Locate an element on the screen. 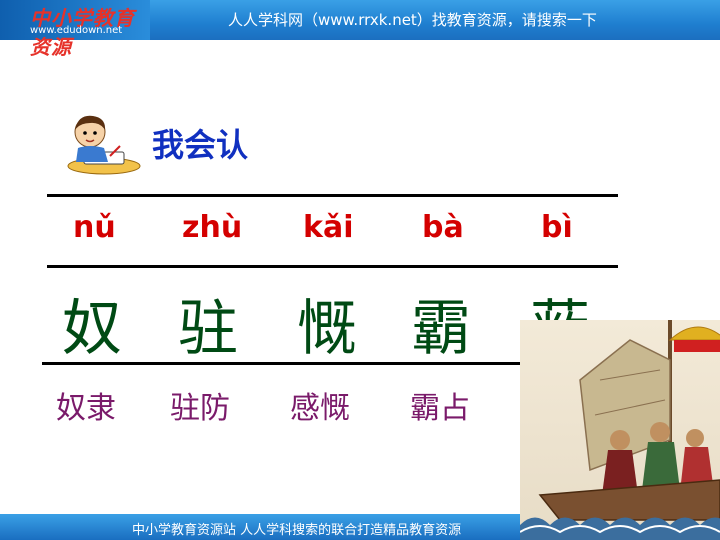 This screenshot has height=540, width=720. word-nuli: 奴隶 is located at coordinates (86, 408).